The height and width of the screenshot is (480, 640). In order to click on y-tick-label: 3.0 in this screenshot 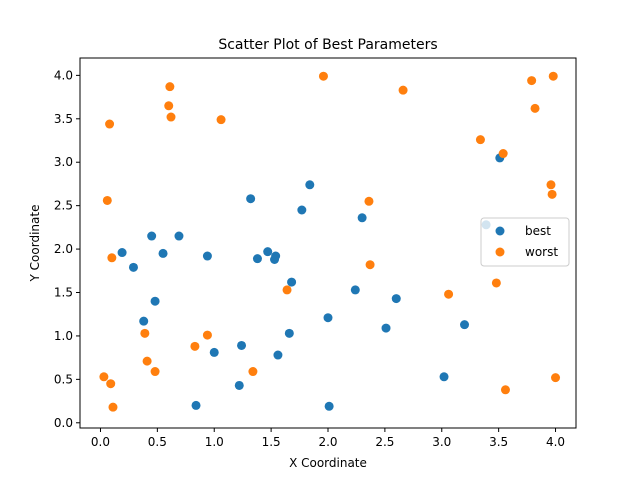, I will do `click(63, 162)`.